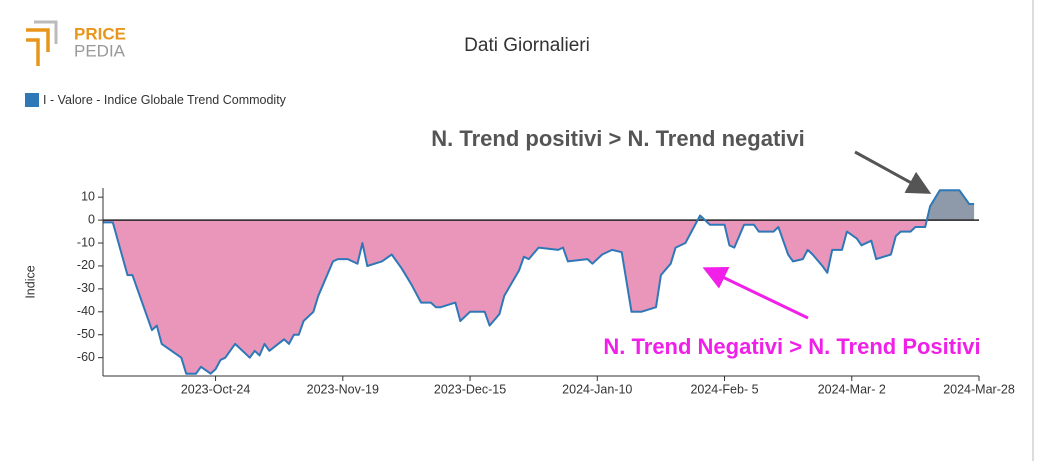 This screenshot has width=1037, height=461. I want to click on x-tick-label: 2023-Dec-15, so click(470, 389).